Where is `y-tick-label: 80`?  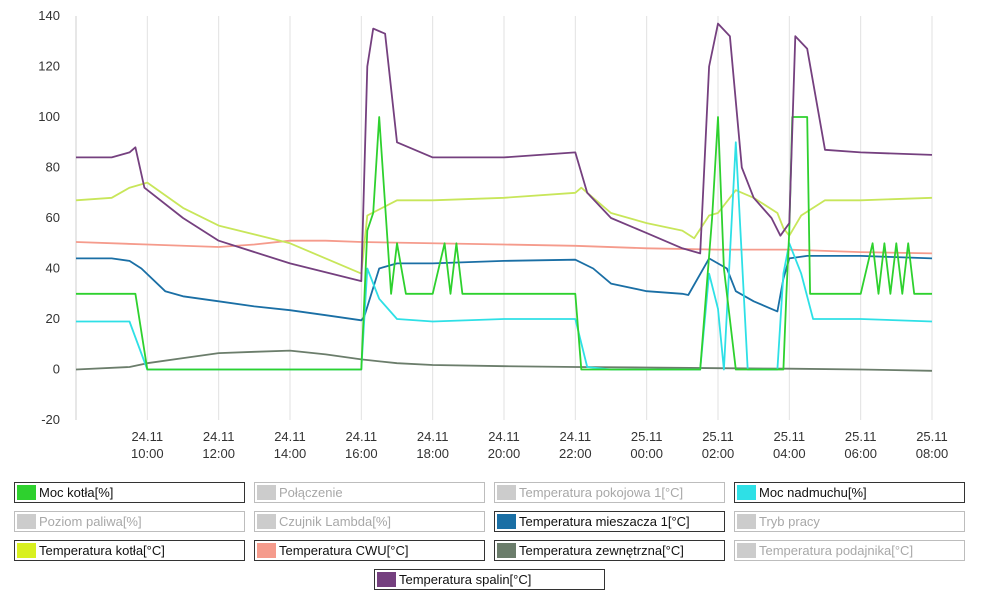 y-tick-label: 80 is located at coordinates (53, 167).